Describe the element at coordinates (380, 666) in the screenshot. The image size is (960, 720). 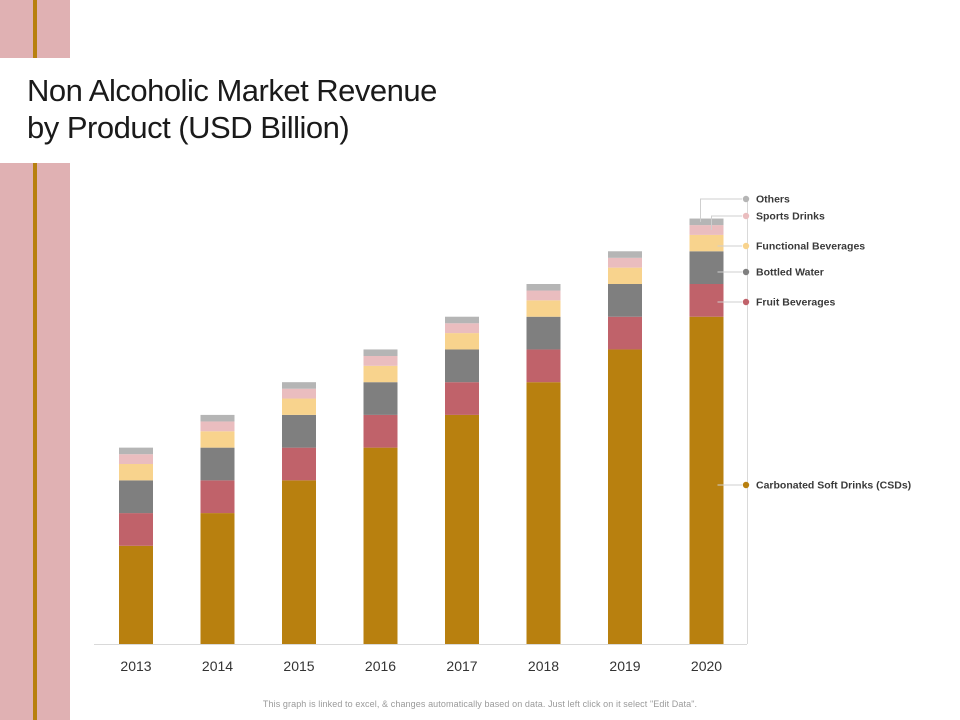
I see `x-tick-label-2016: 2016` at that location.